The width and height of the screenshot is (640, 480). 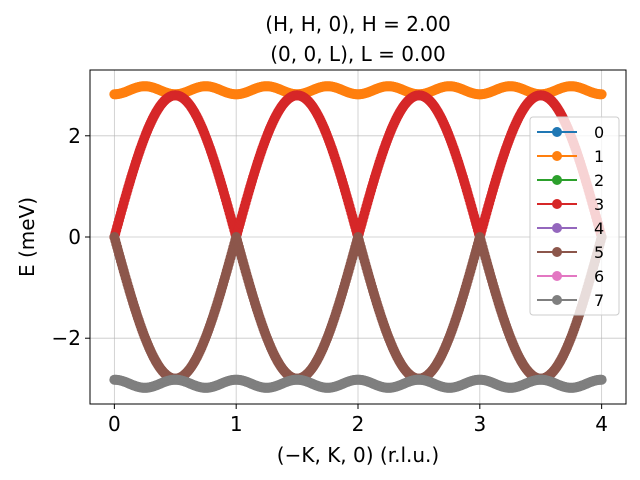 I want to click on legend-label: 3, so click(x=599, y=204).